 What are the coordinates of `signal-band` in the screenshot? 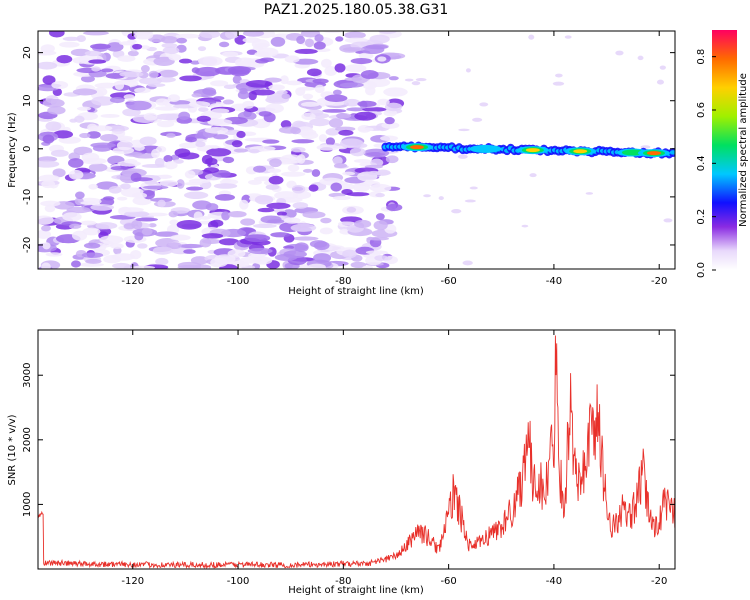 It's located at (672, 152).